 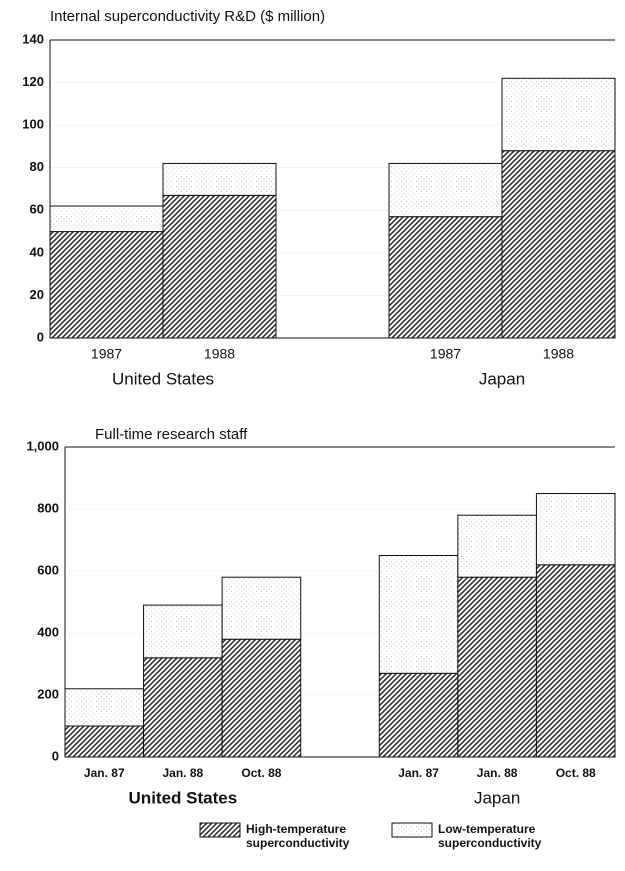 I want to click on chart-title: Full-time research staff, so click(x=171, y=434).